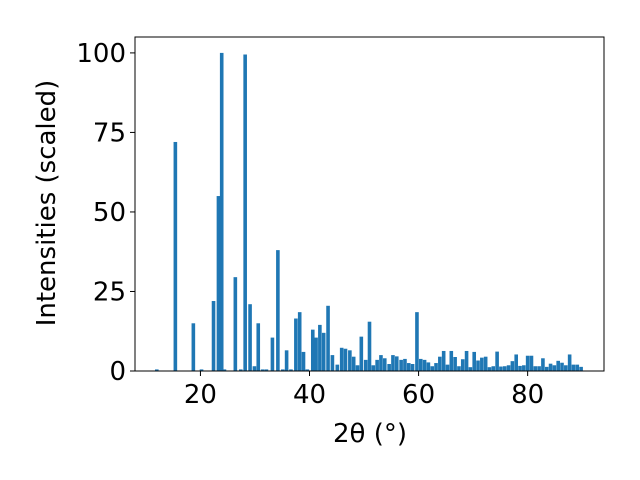 This screenshot has height=480, width=640. What do you see at coordinates (109, 133) in the screenshot?
I see `y-tick-label: 75` at bounding box center [109, 133].